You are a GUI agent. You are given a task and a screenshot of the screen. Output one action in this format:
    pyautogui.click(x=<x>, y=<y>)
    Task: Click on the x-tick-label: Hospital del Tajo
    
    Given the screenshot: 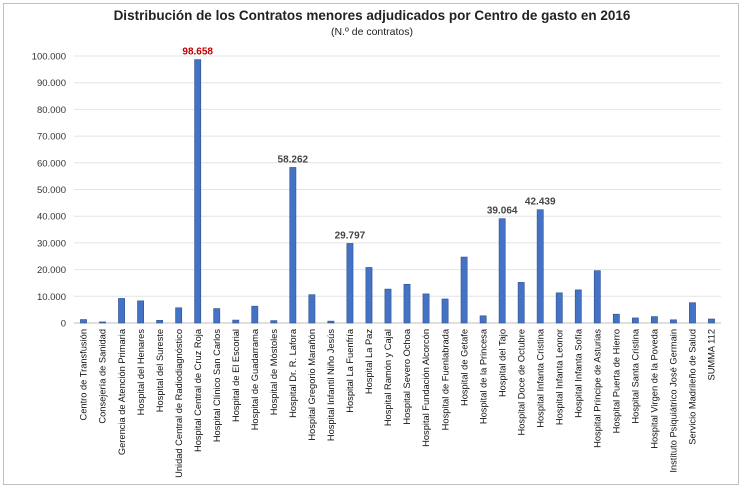 What is the action you would take?
    pyautogui.click(x=502, y=363)
    